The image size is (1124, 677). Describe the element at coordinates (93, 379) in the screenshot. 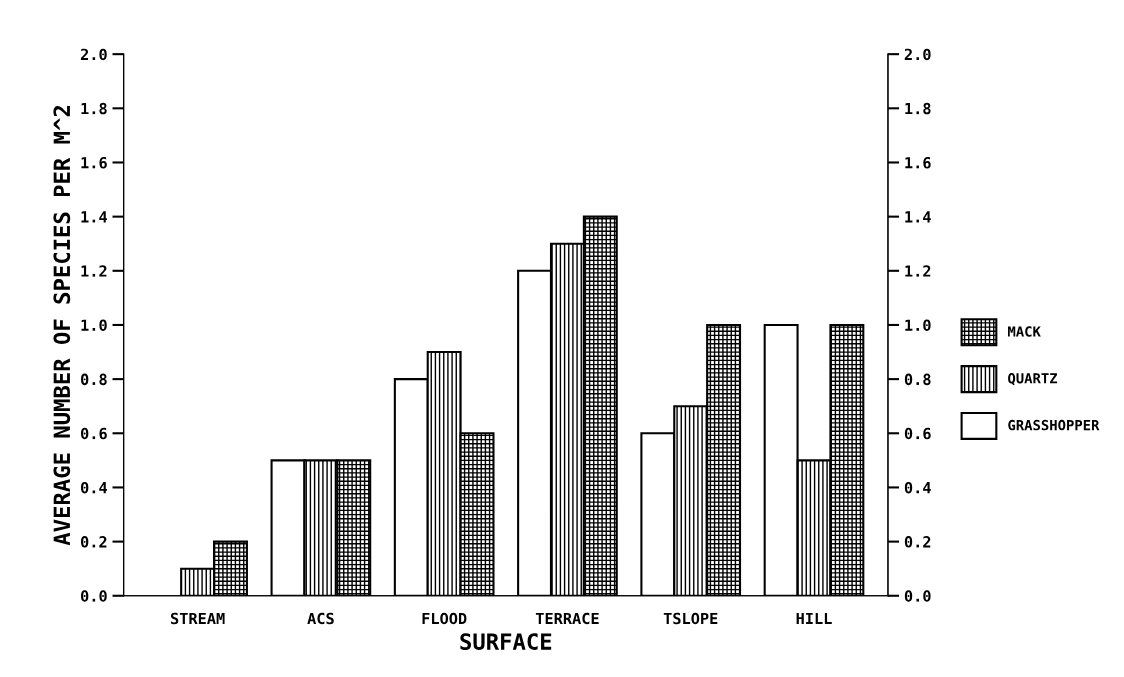

I see `y-tick-label: 0.8` at that location.